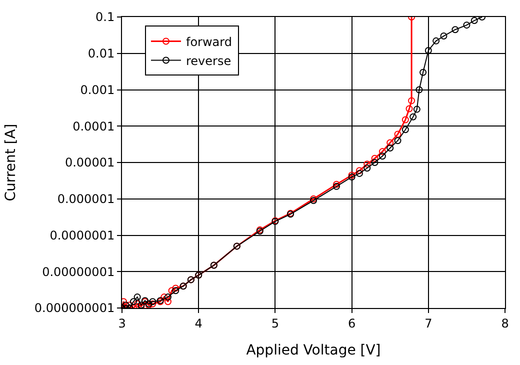 The width and height of the screenshot is (520, 365). What do you see at coordinates (428, 323) in the screenshot?
I see `x-tick-label: 7` at bounding box center [428, 323].